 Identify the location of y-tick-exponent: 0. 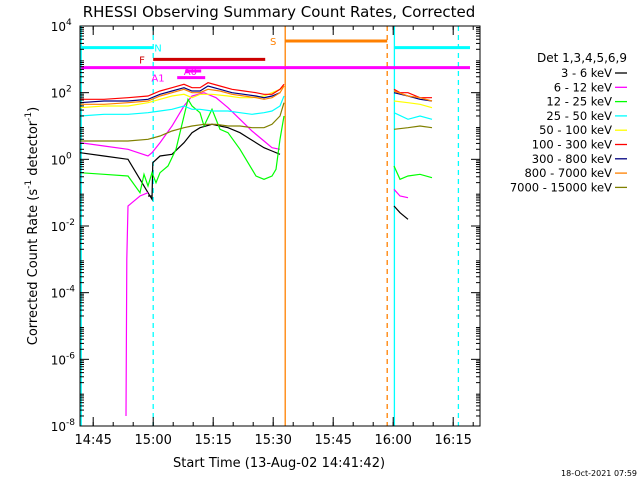
(69, 156).